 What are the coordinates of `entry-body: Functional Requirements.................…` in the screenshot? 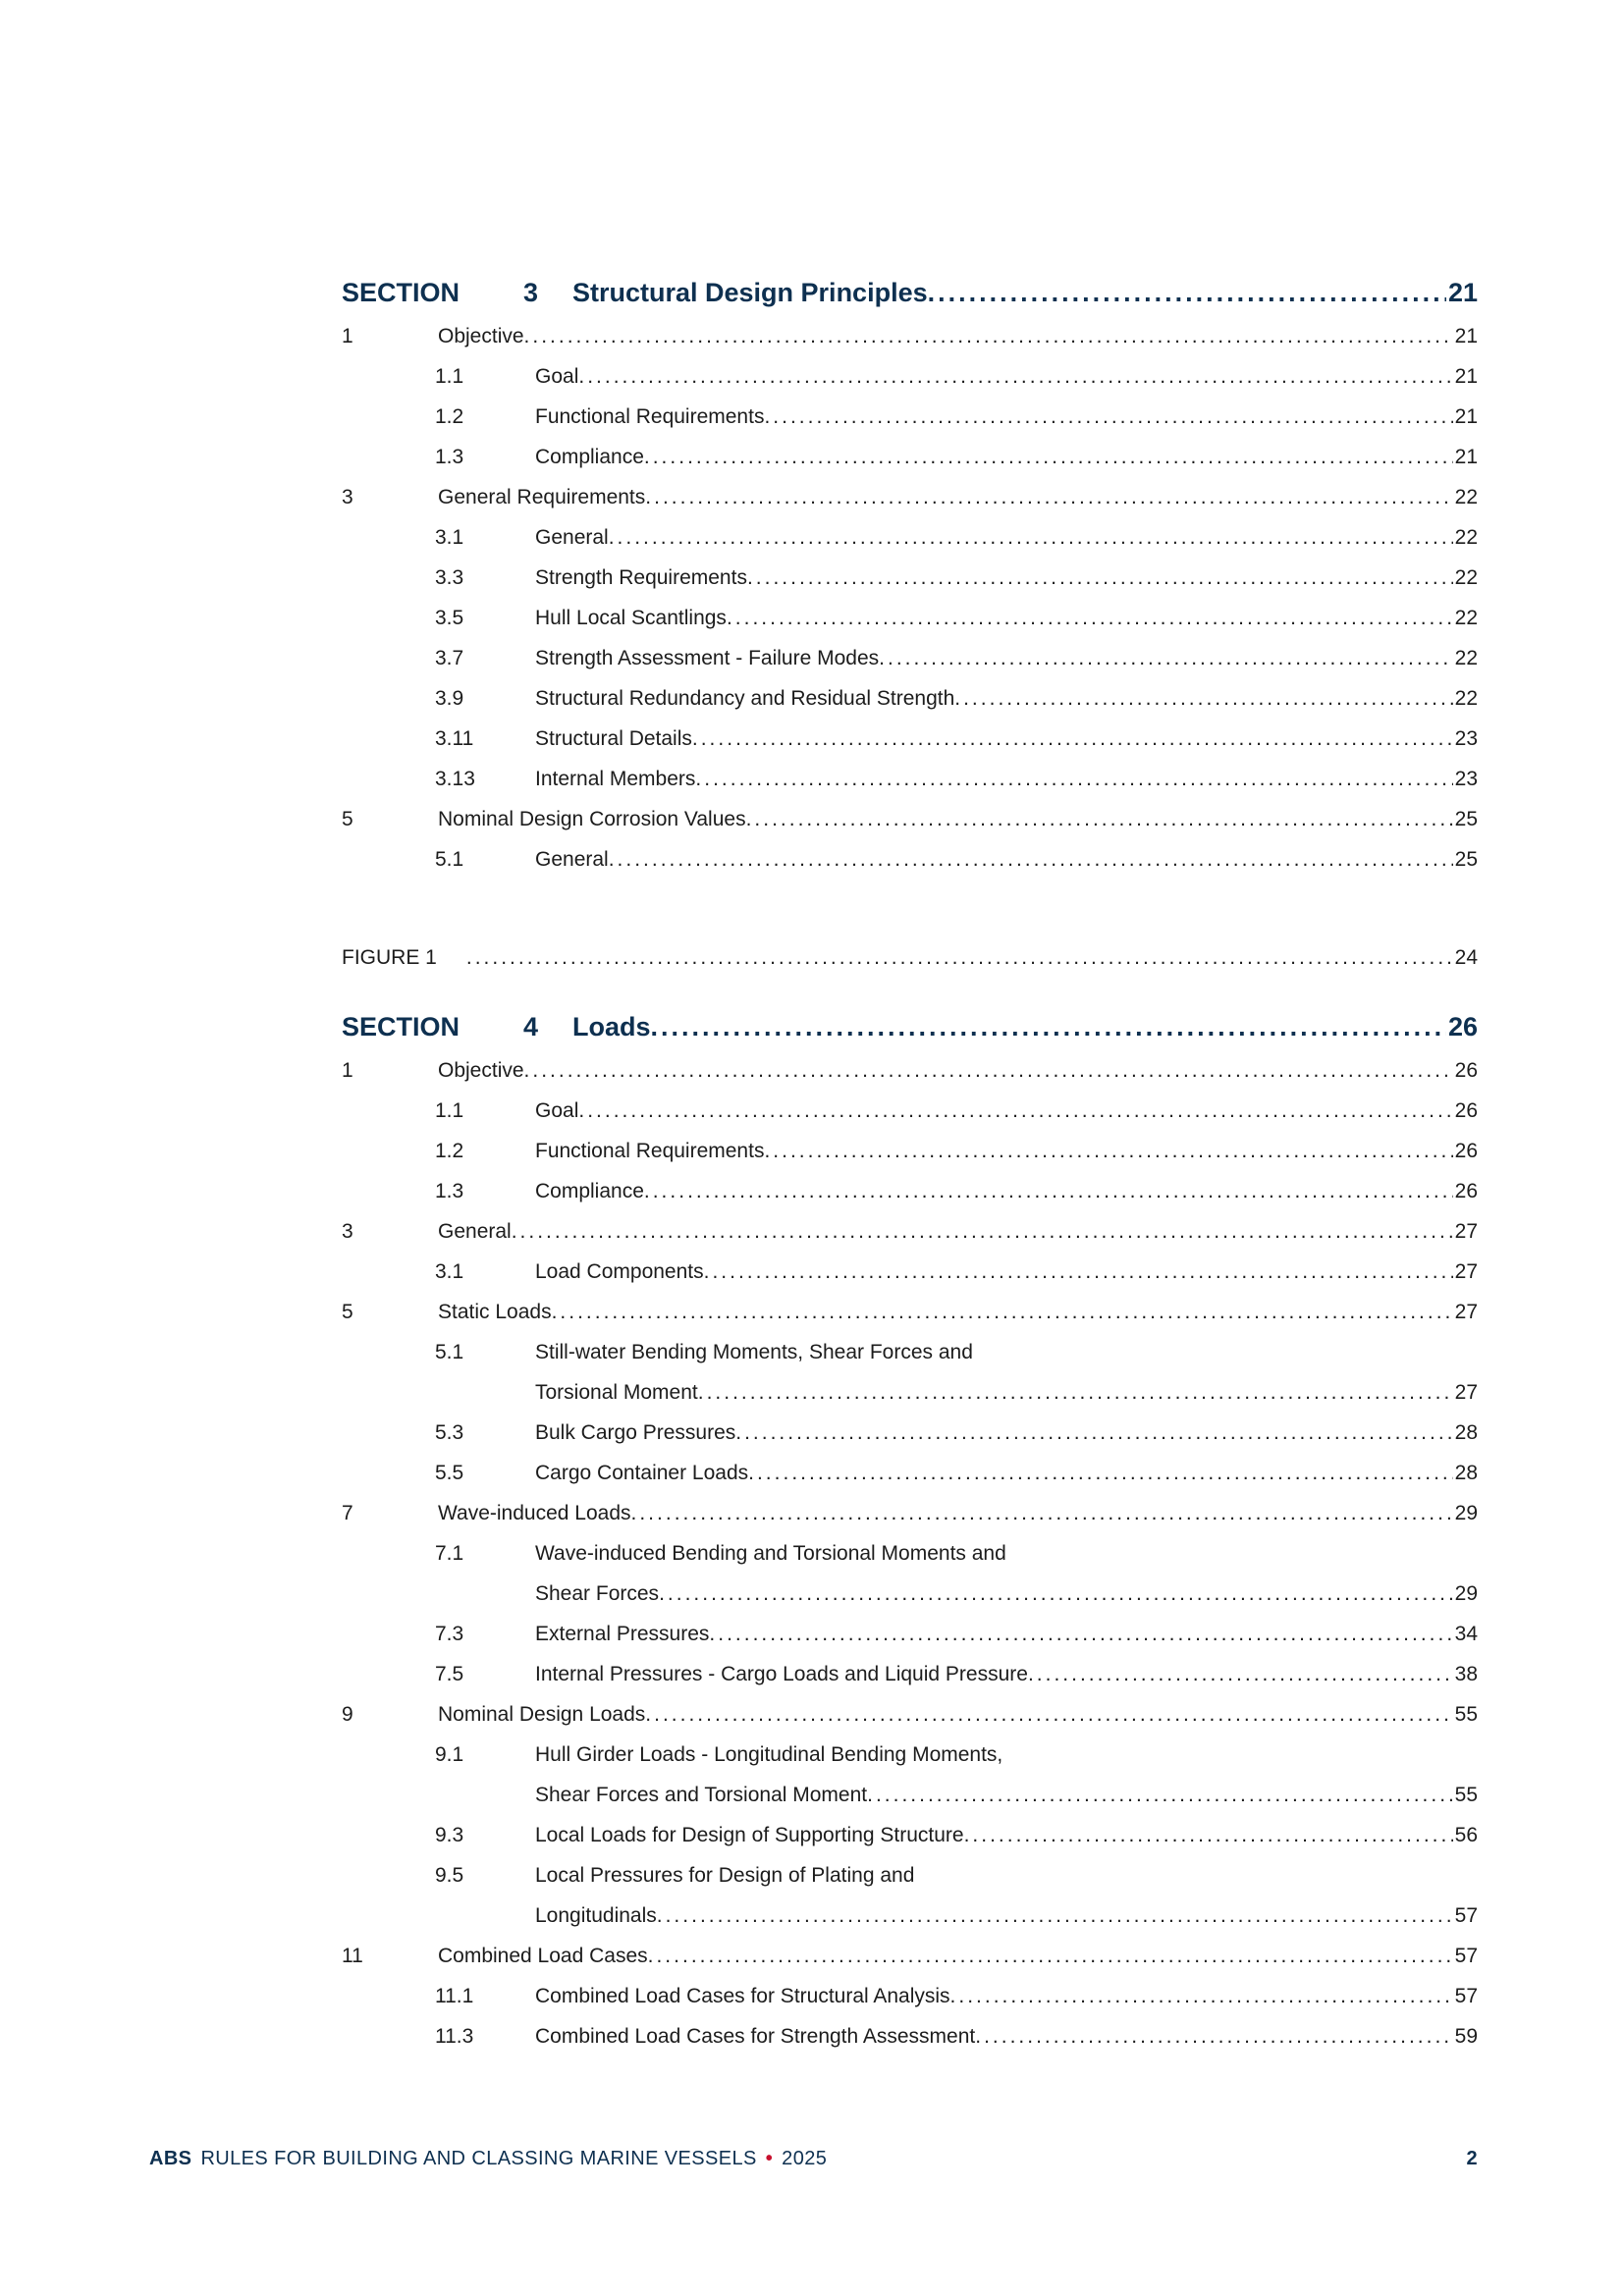 It's located at (1006, 417).